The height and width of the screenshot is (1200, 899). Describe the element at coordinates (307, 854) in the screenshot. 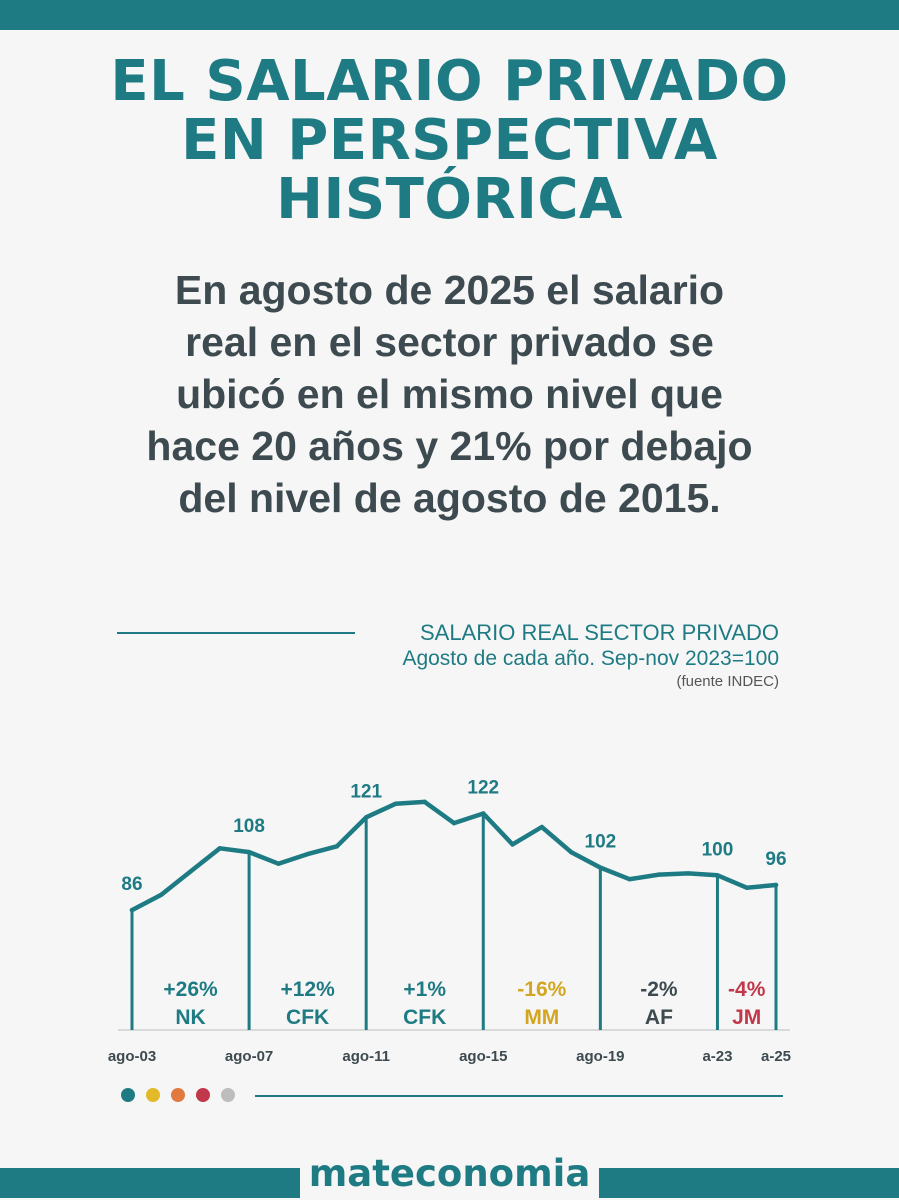

I see `data-point-2009` at that location.